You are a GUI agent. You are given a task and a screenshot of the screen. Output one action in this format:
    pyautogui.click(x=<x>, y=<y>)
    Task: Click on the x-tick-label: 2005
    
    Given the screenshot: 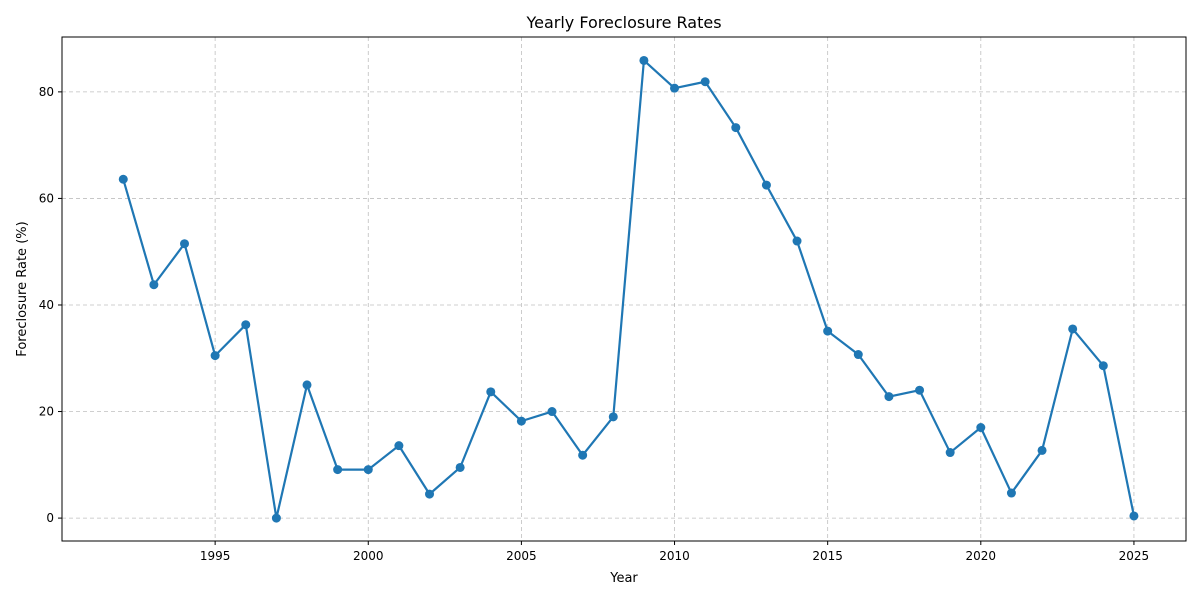 What is the action you would take?
    pyautogui.click(x=521, y=556)
    